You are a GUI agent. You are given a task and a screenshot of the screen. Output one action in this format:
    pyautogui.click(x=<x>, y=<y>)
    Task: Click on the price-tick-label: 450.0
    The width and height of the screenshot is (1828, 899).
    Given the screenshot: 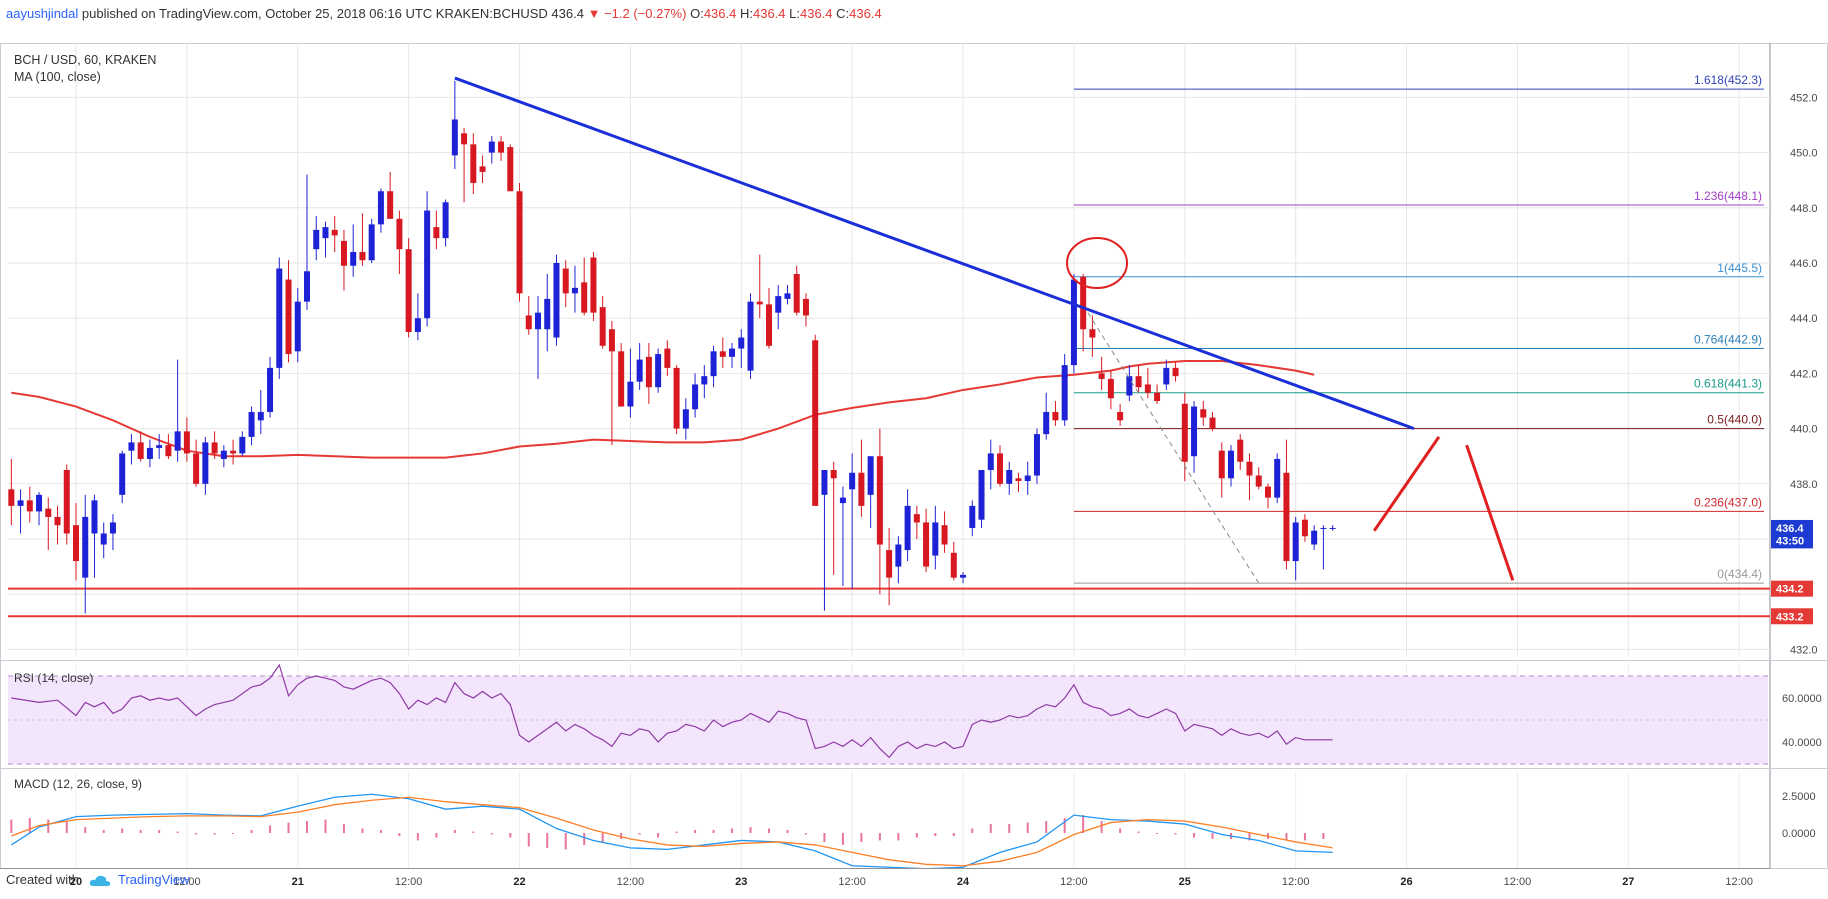 What is the action you would take?
    pyautogui.click(x=1804, y=154)
    